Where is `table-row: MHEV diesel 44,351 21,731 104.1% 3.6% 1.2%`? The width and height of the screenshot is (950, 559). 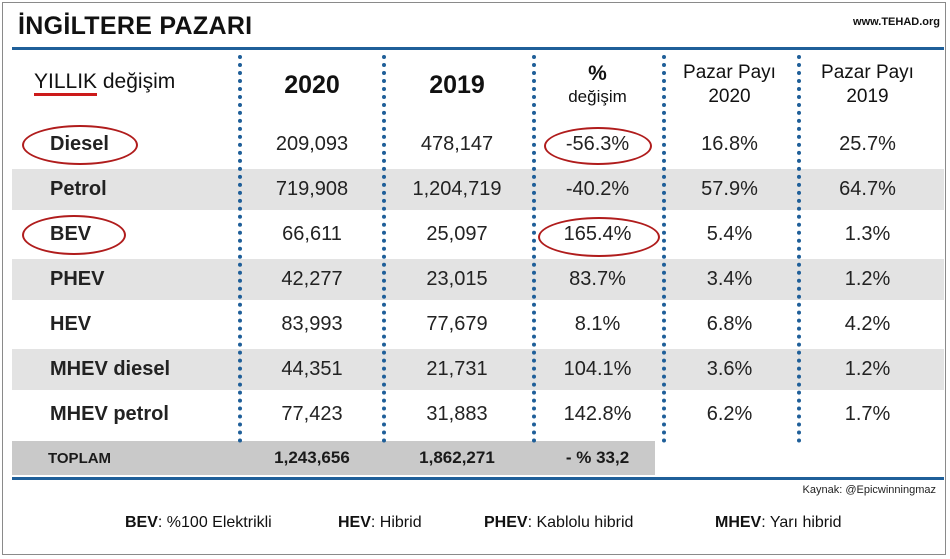
table-row: MHEV diesel 44,351 21,731 104.1% 3.6% 1.2% is located at coordinates (478, 369).